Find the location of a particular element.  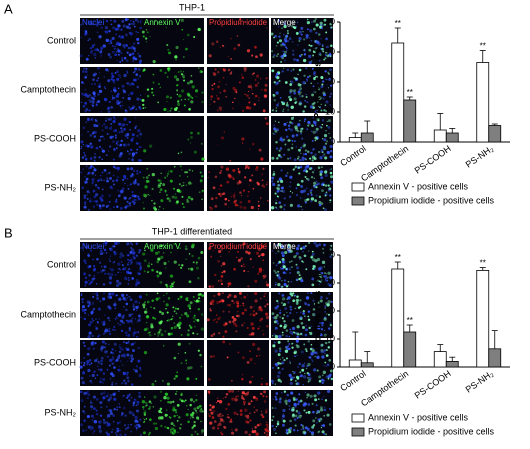

row-label: Control is located at coordinates (61, 40).